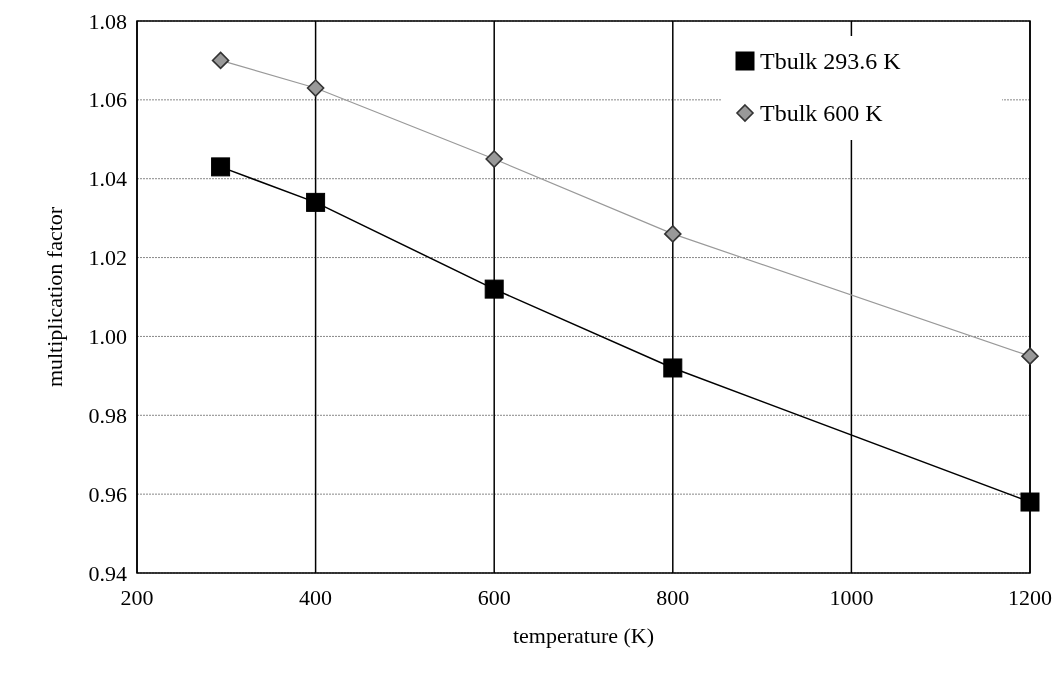 The width and height of the screenshot is (1064, 673). What do you see at coordinates (316, 597) in the screenshot?
I see `x-tick-label: 400` at bounding box center [316, 597].